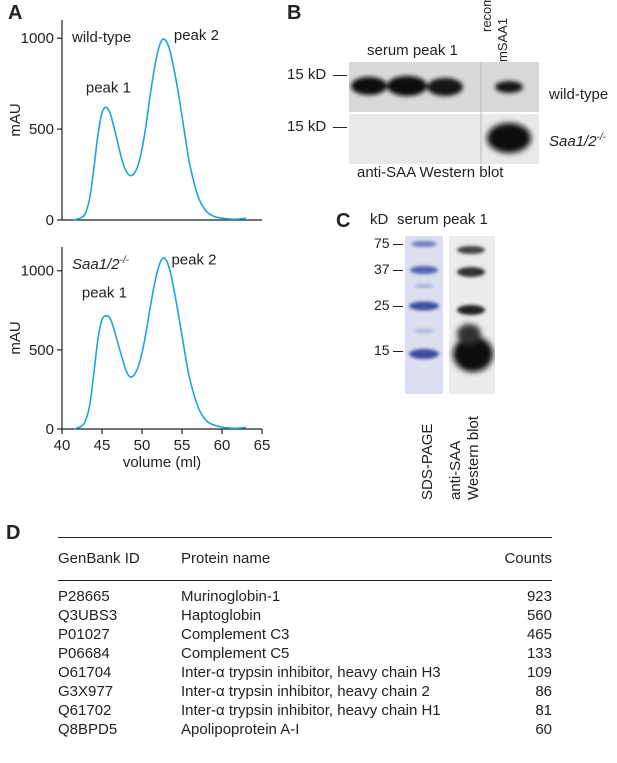  I want to click on header-protein-name: Protein name, so click(226, 558).